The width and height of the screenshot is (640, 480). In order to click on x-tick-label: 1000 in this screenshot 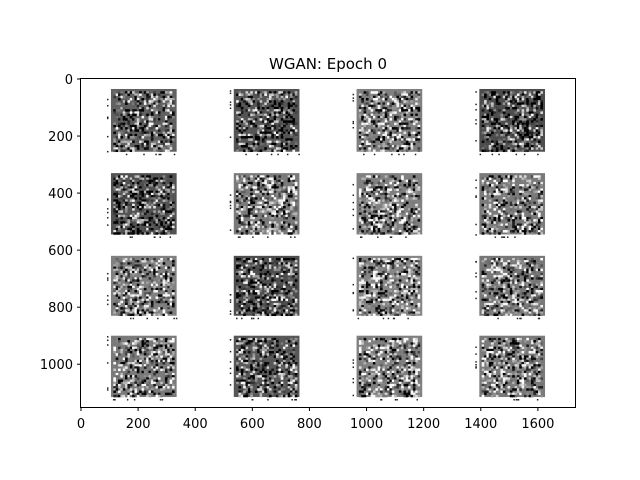, I will do `click(366, 424)`.